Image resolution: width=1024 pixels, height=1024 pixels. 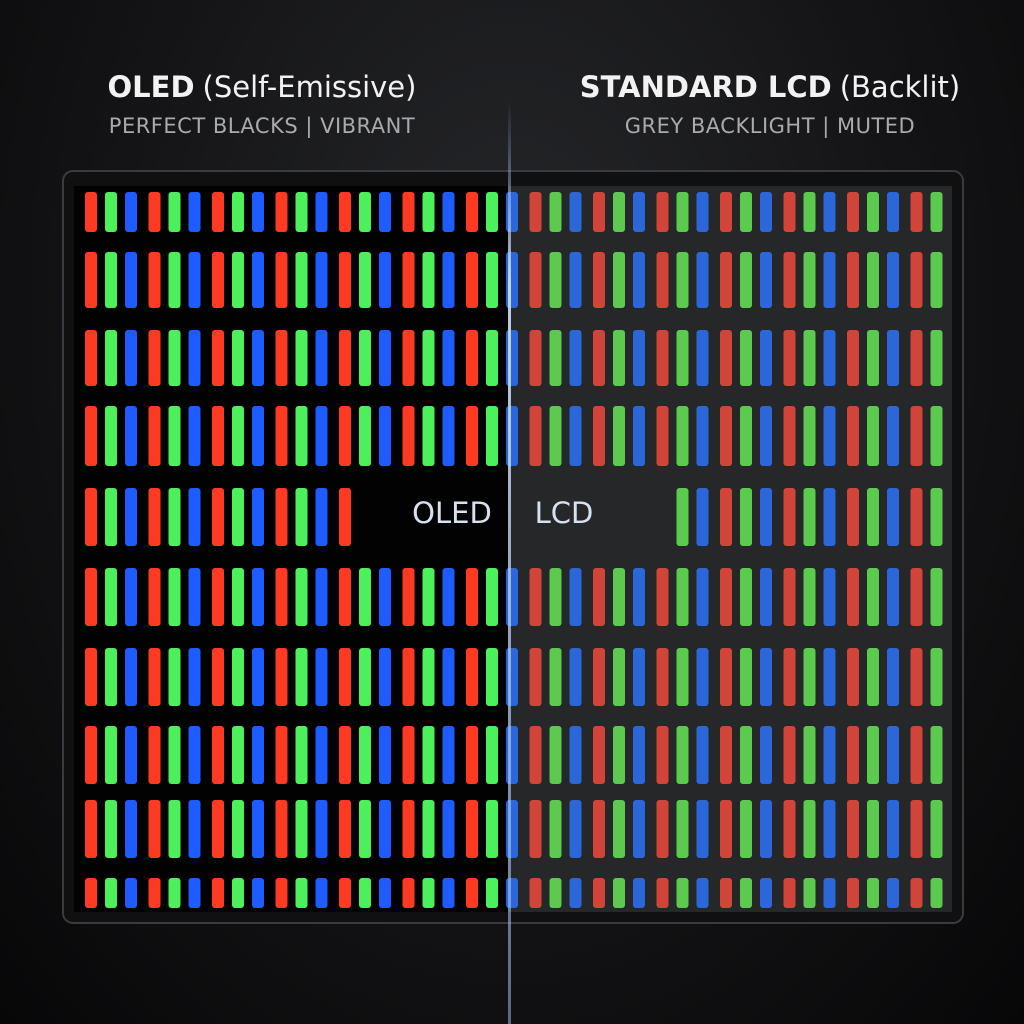 What do you see at coordinates (262, 87) in the screenshot?
I see `oled-title: OLED (Self-Emissive)` at bounding box center [262, 87].